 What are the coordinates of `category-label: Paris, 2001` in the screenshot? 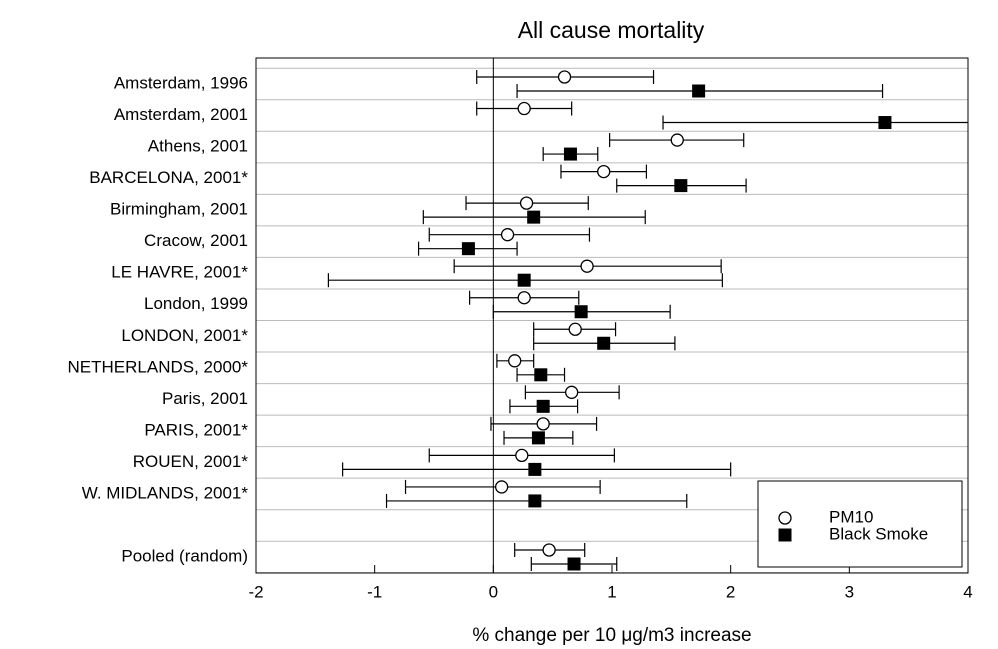 It's located at (205, 398).